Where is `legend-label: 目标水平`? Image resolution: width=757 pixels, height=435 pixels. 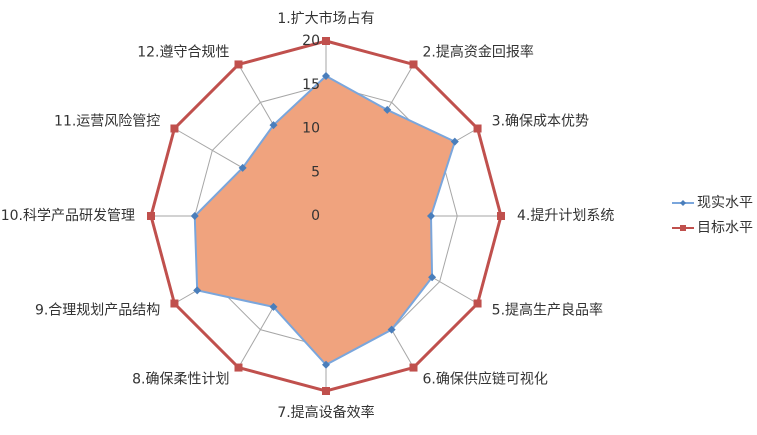
legend-label: 目标水平 is located at coordinates (725, 228).